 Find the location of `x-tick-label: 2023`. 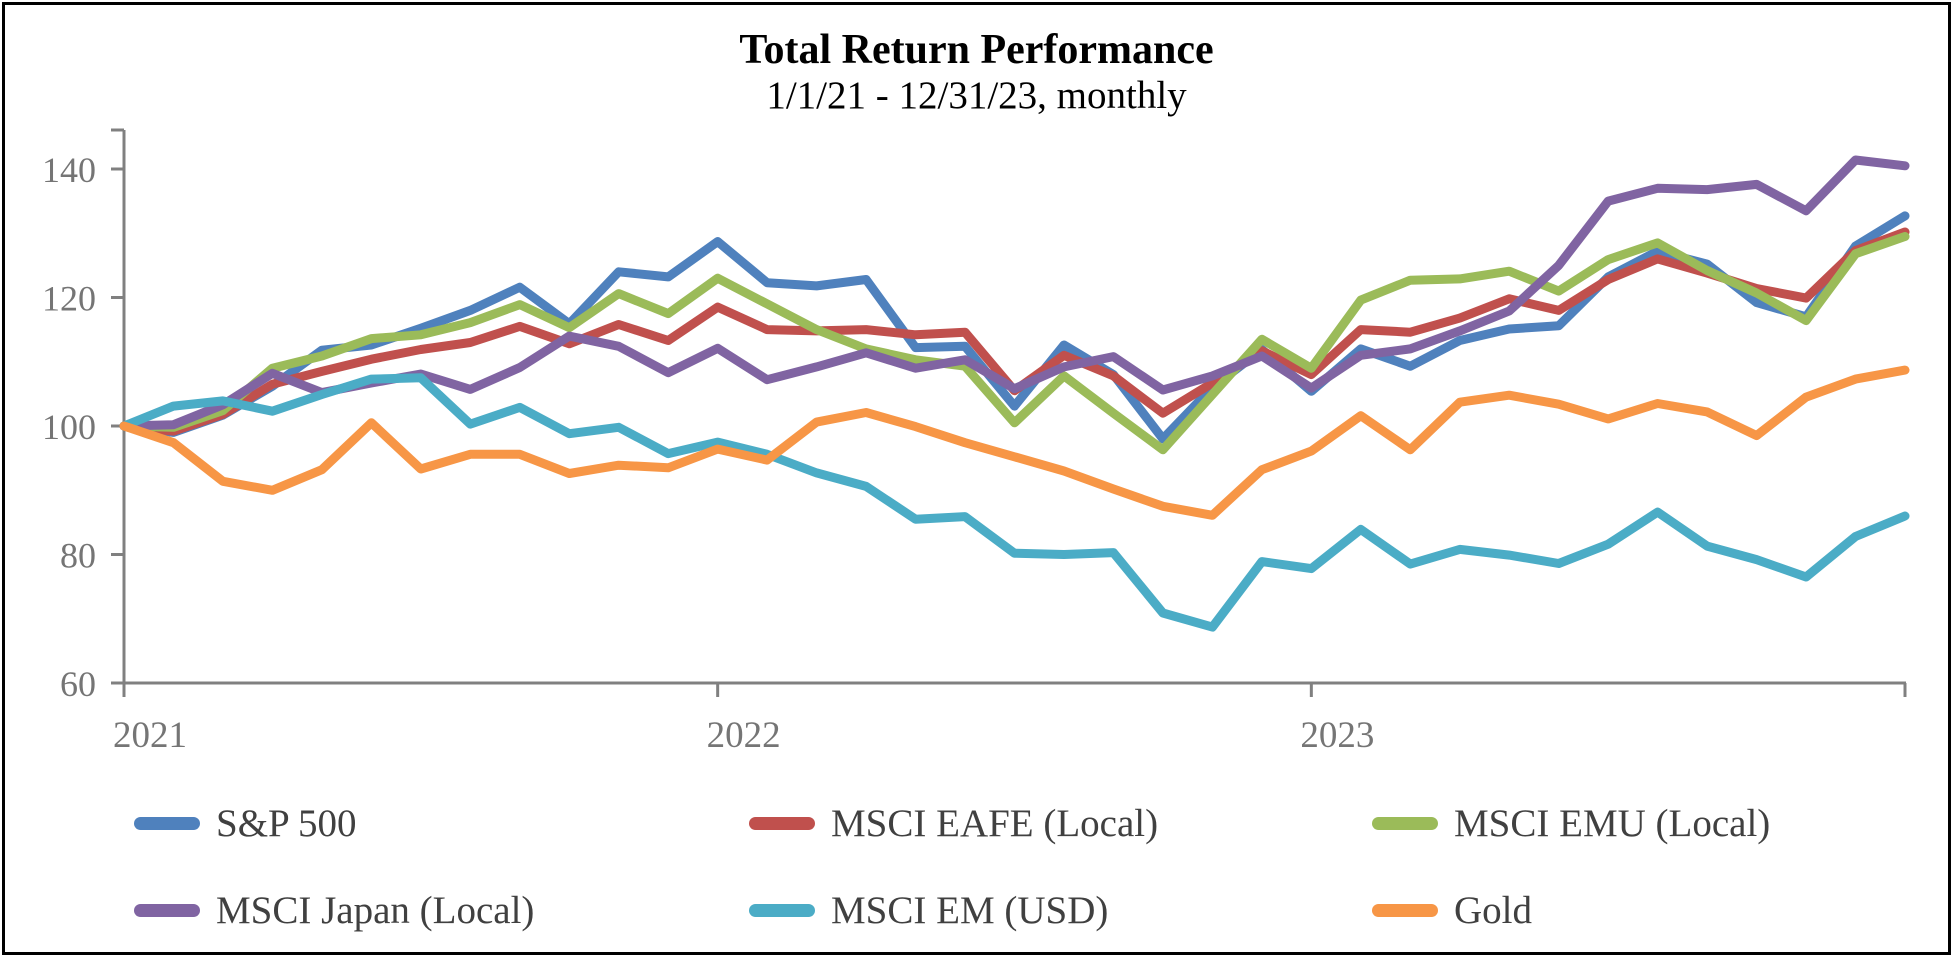

x-tick-label: 2023 is located at coordinates (1337, 735).